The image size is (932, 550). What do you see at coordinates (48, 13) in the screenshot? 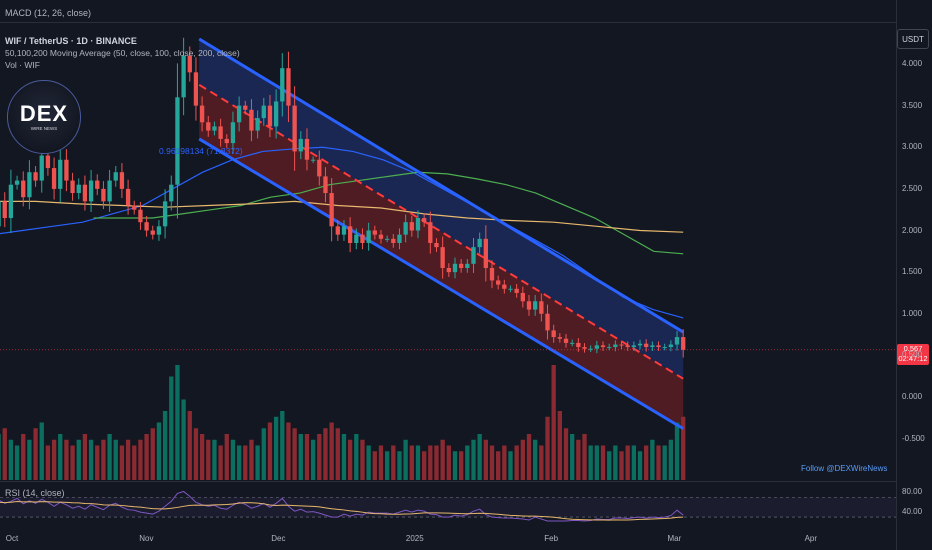
I see `macd-indicator-title: MACD (12, 26, close)` at bounding box center [48, 13].